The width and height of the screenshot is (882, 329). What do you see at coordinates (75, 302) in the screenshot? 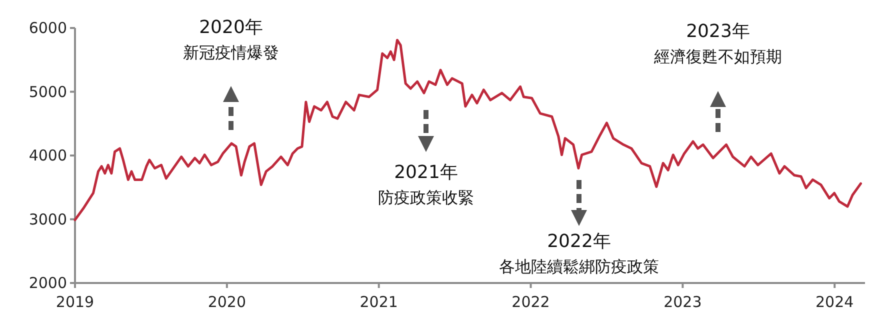
I see `x-tick-label: 2019` at bounding box center [75, 302].